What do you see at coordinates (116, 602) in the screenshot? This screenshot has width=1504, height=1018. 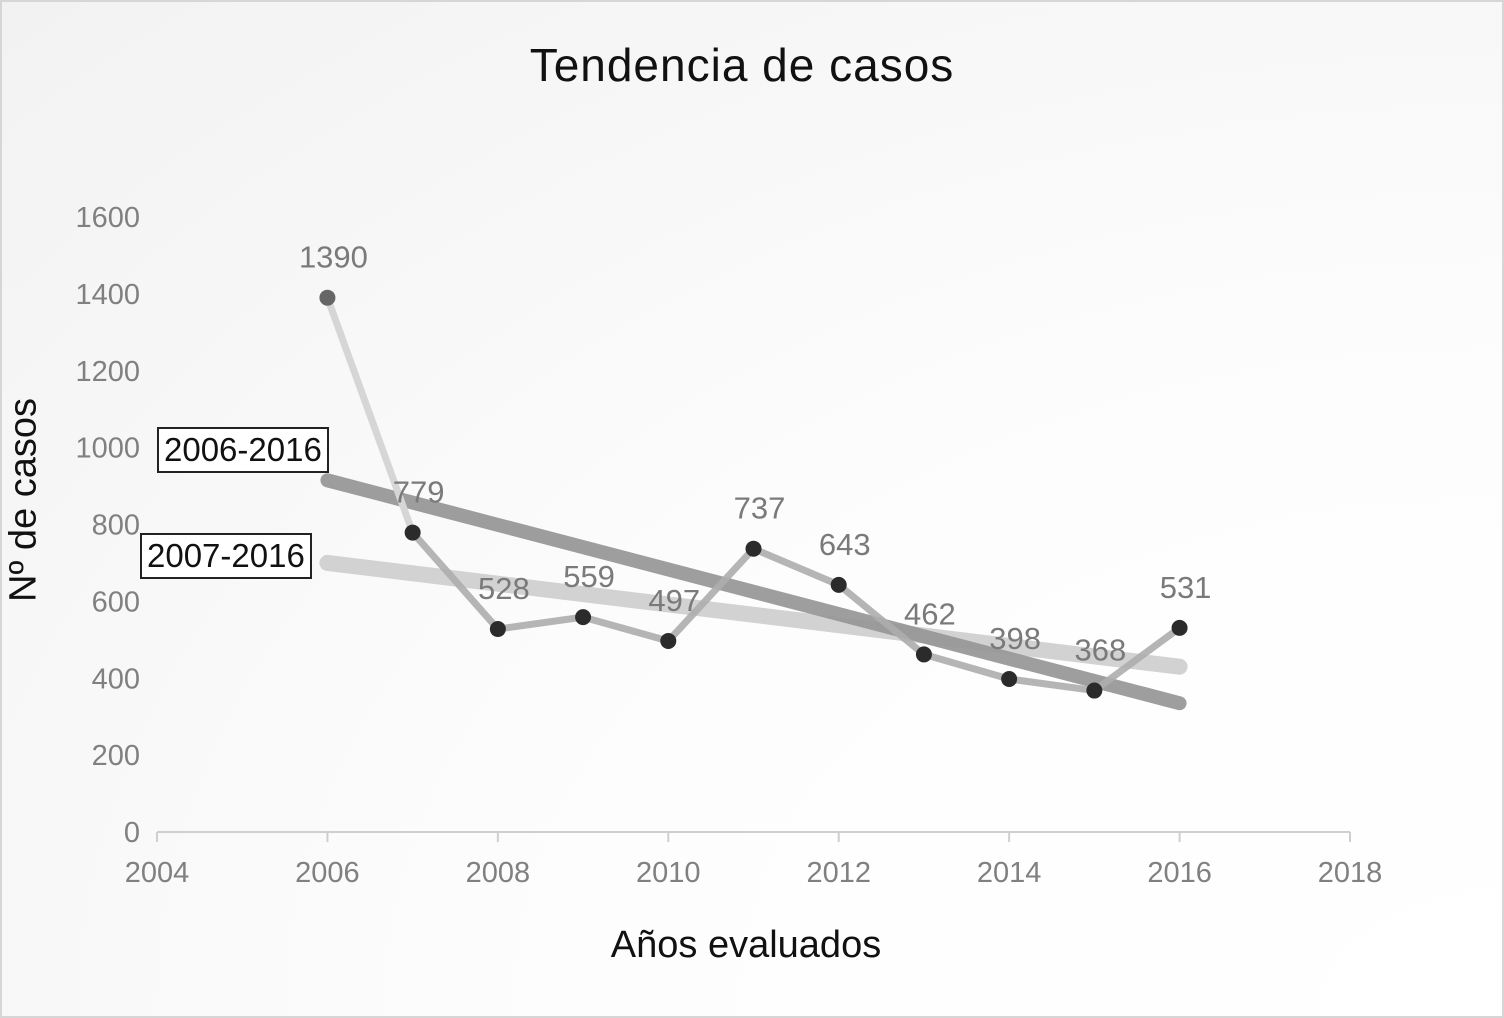 I see `y-tick-label-600: 600` at bounding box center [116, 602].